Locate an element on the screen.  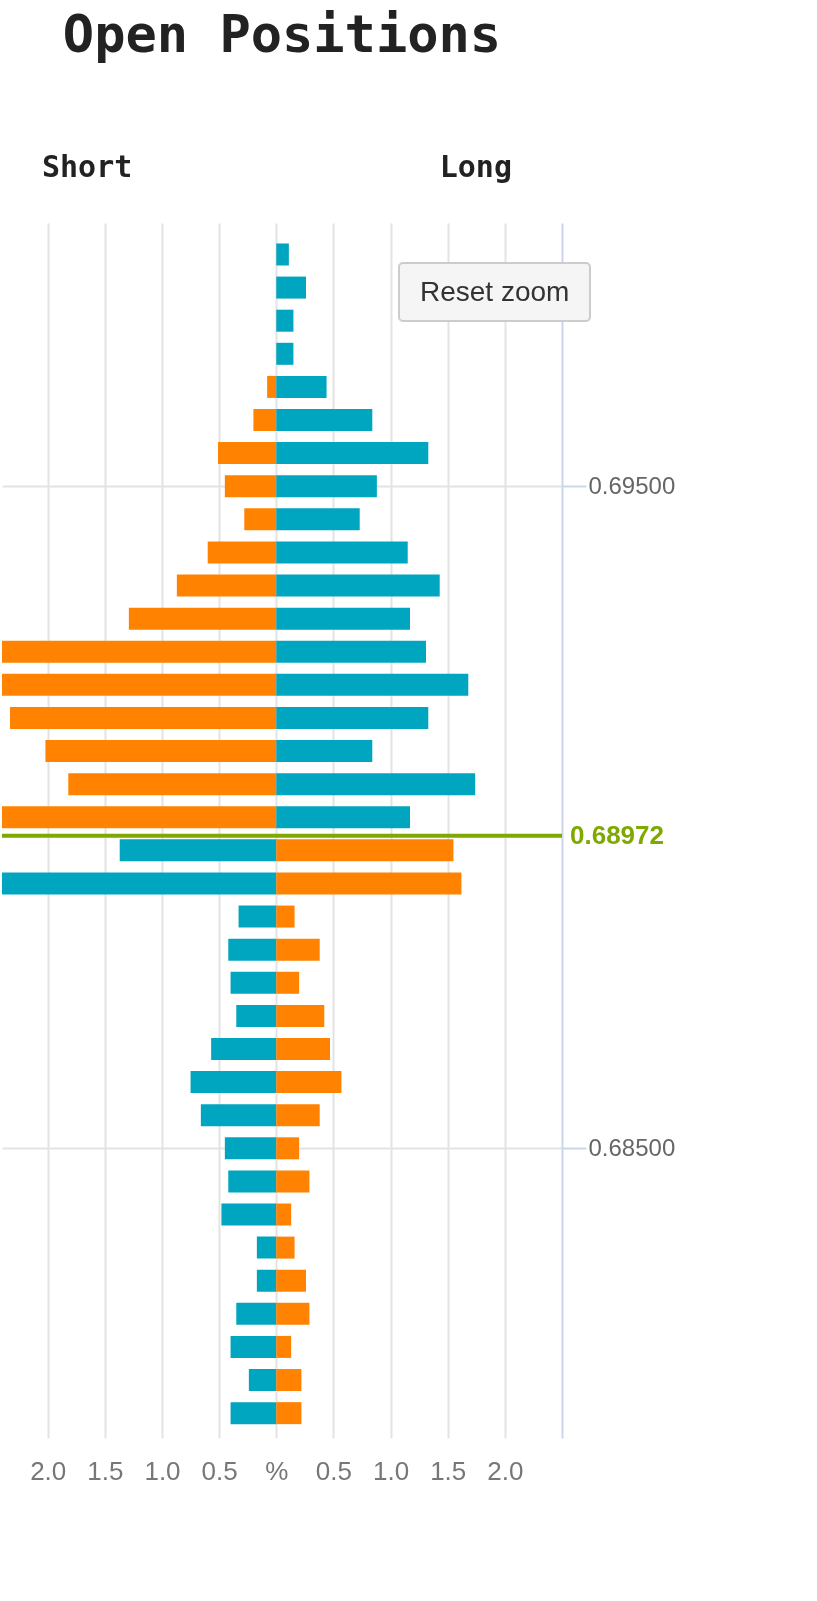
reset-zoom-button: Reset zoom is located at coordinates (495, 292).